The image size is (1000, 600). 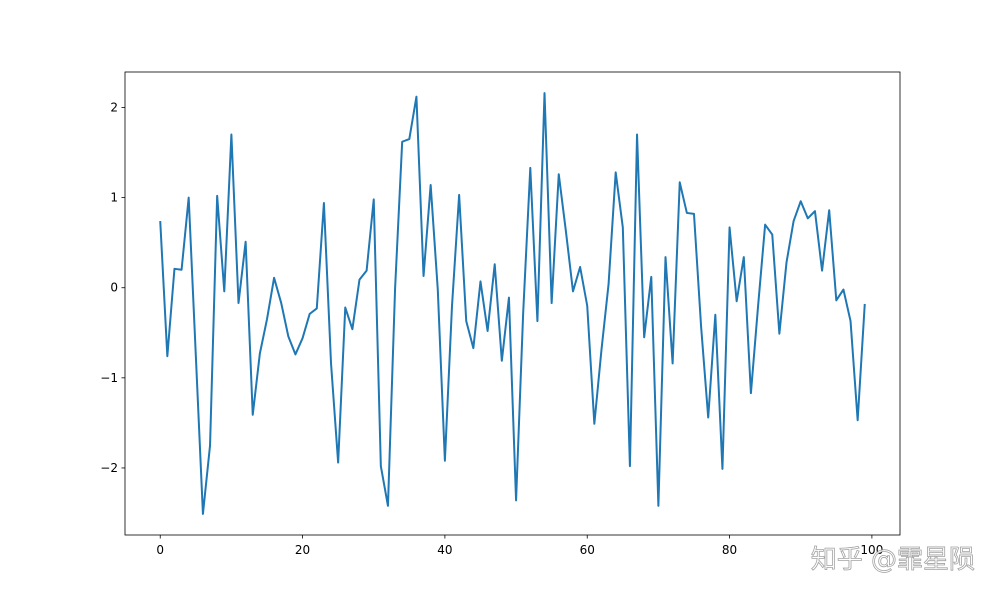 I want to click on x-tick-label: 0, so click(x=160, y=550).